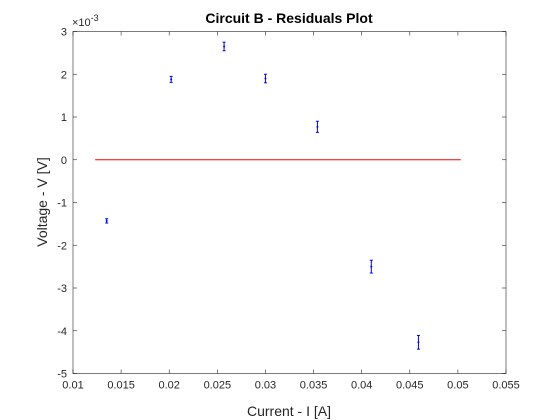 This screenshot has height=420, width=560. What do you see at coordinates (314, 386) in the screenshot?
I see `x-tick-label: 0.035` at bounding box center [314, 386].